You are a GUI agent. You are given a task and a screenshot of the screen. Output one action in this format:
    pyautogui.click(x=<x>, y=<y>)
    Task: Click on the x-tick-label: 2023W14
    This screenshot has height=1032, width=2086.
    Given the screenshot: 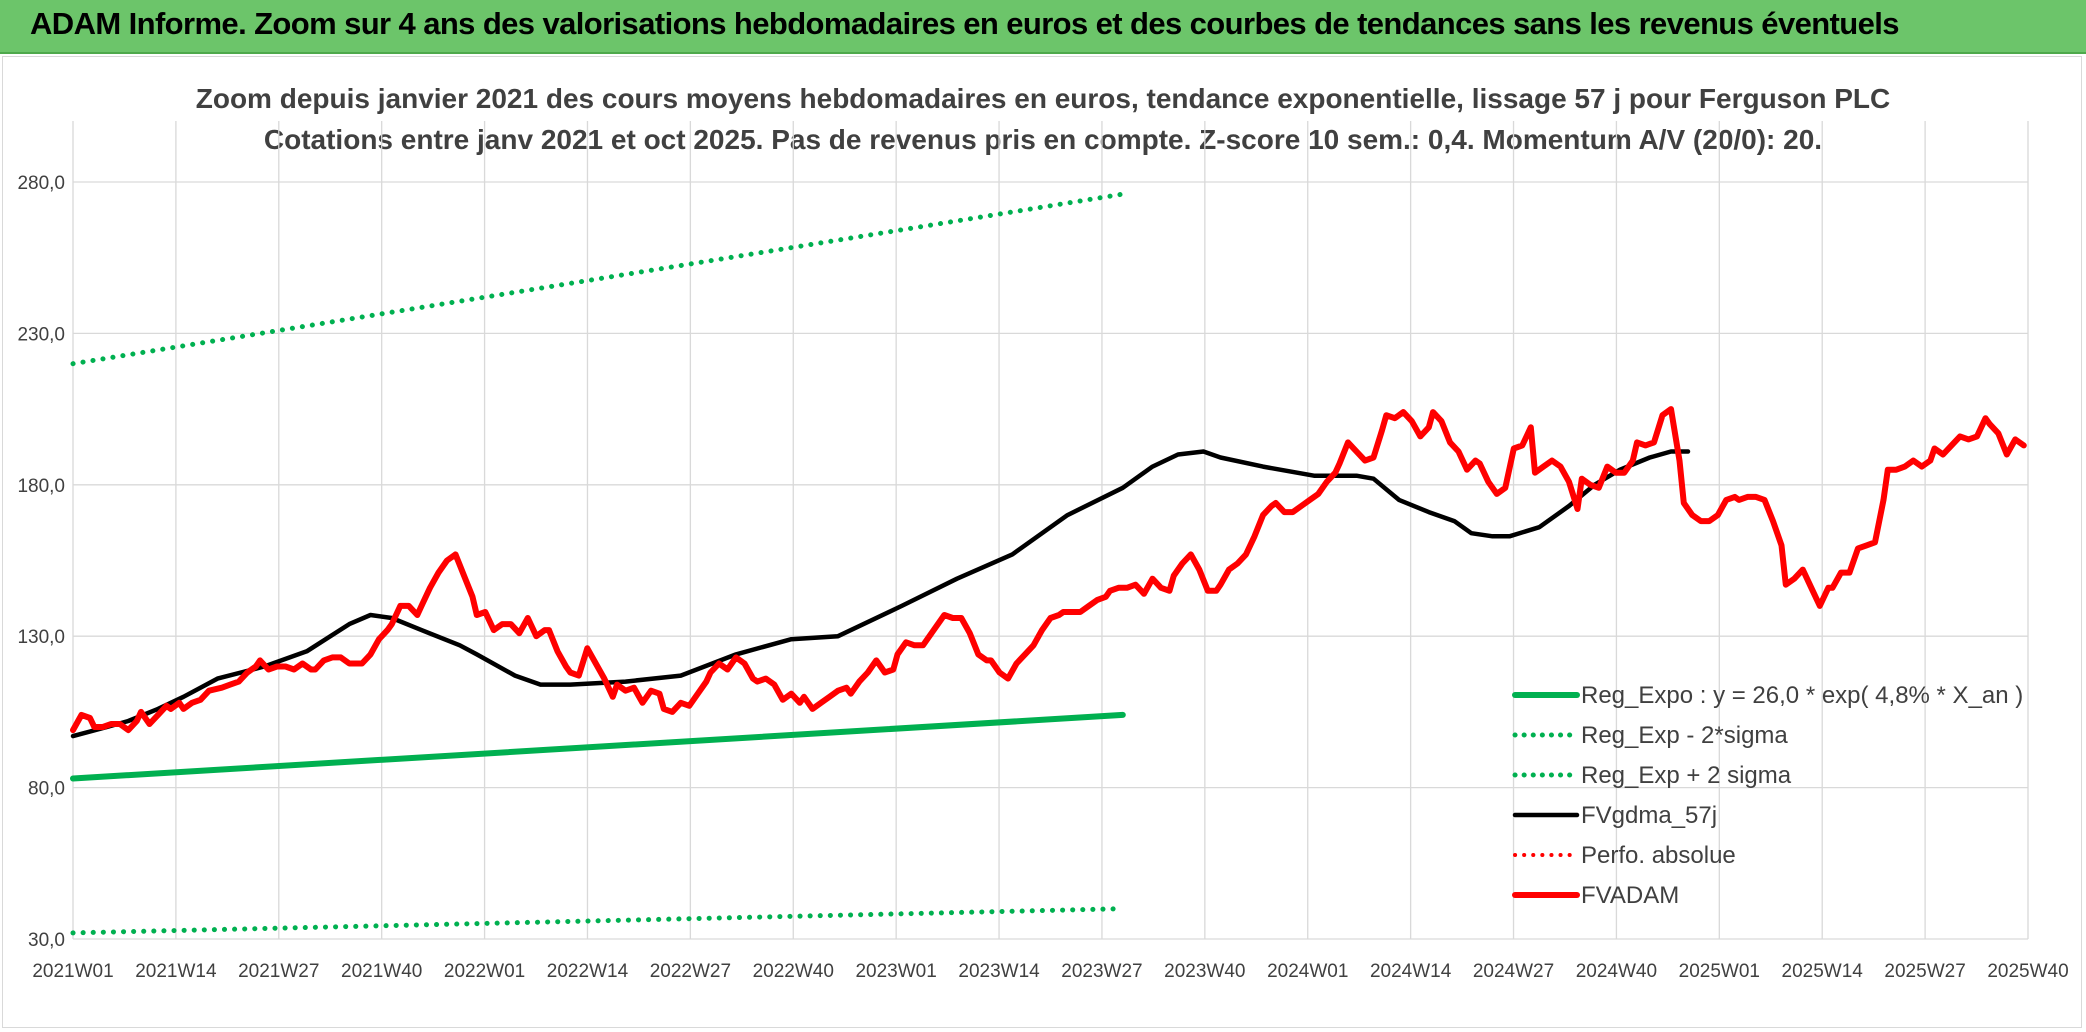 What is the action you would take?
    pyautogui.click(x=999, y=971)
    